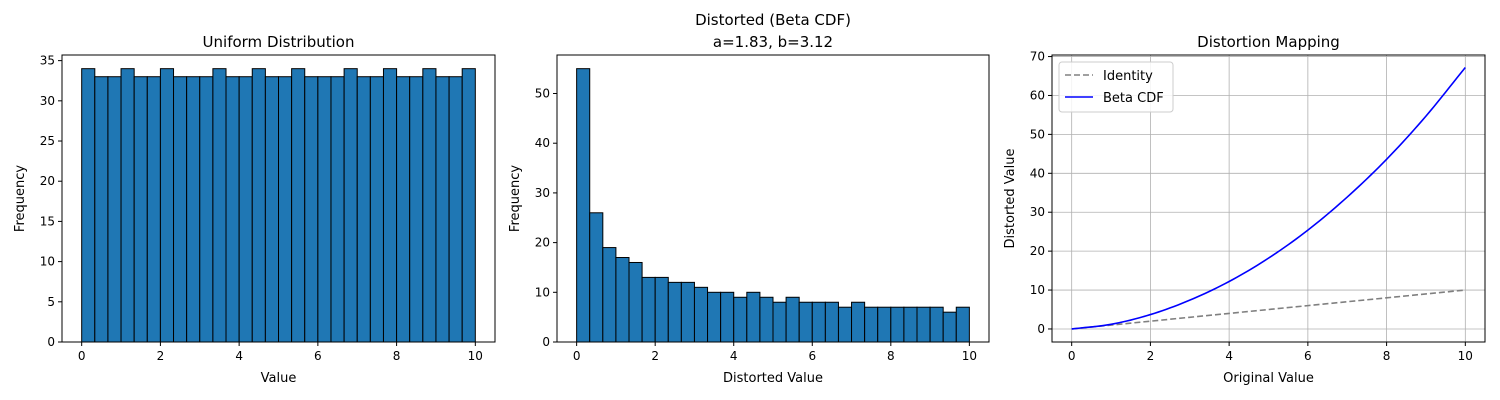 Image resolution: width=1500 pixels, height=400 pixels. Describe the element at coordinates (47, 141) in the screenshot. I see `y-tick-label: 25` at that location.